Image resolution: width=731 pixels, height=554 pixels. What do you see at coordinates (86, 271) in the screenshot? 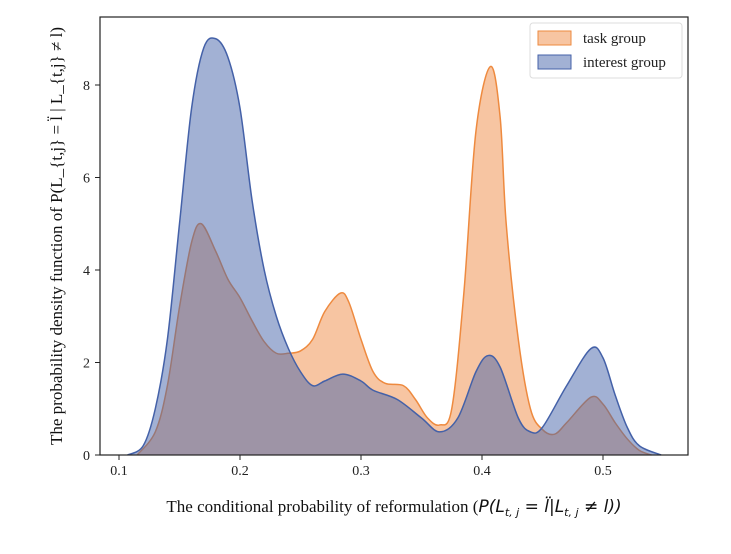
I see `y-tick-label: 4` at bounding box center [86, 271].